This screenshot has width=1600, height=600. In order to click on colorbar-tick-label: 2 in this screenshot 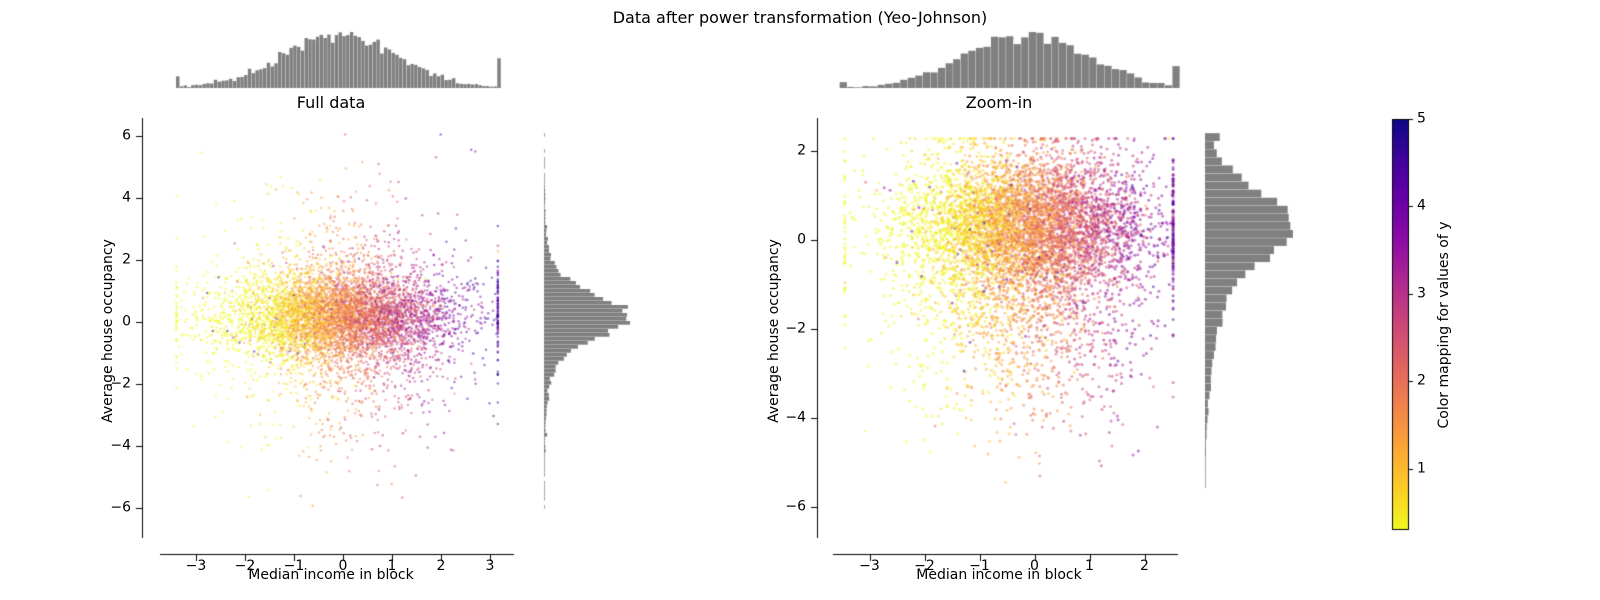, I will do `click(1421, 381)`.